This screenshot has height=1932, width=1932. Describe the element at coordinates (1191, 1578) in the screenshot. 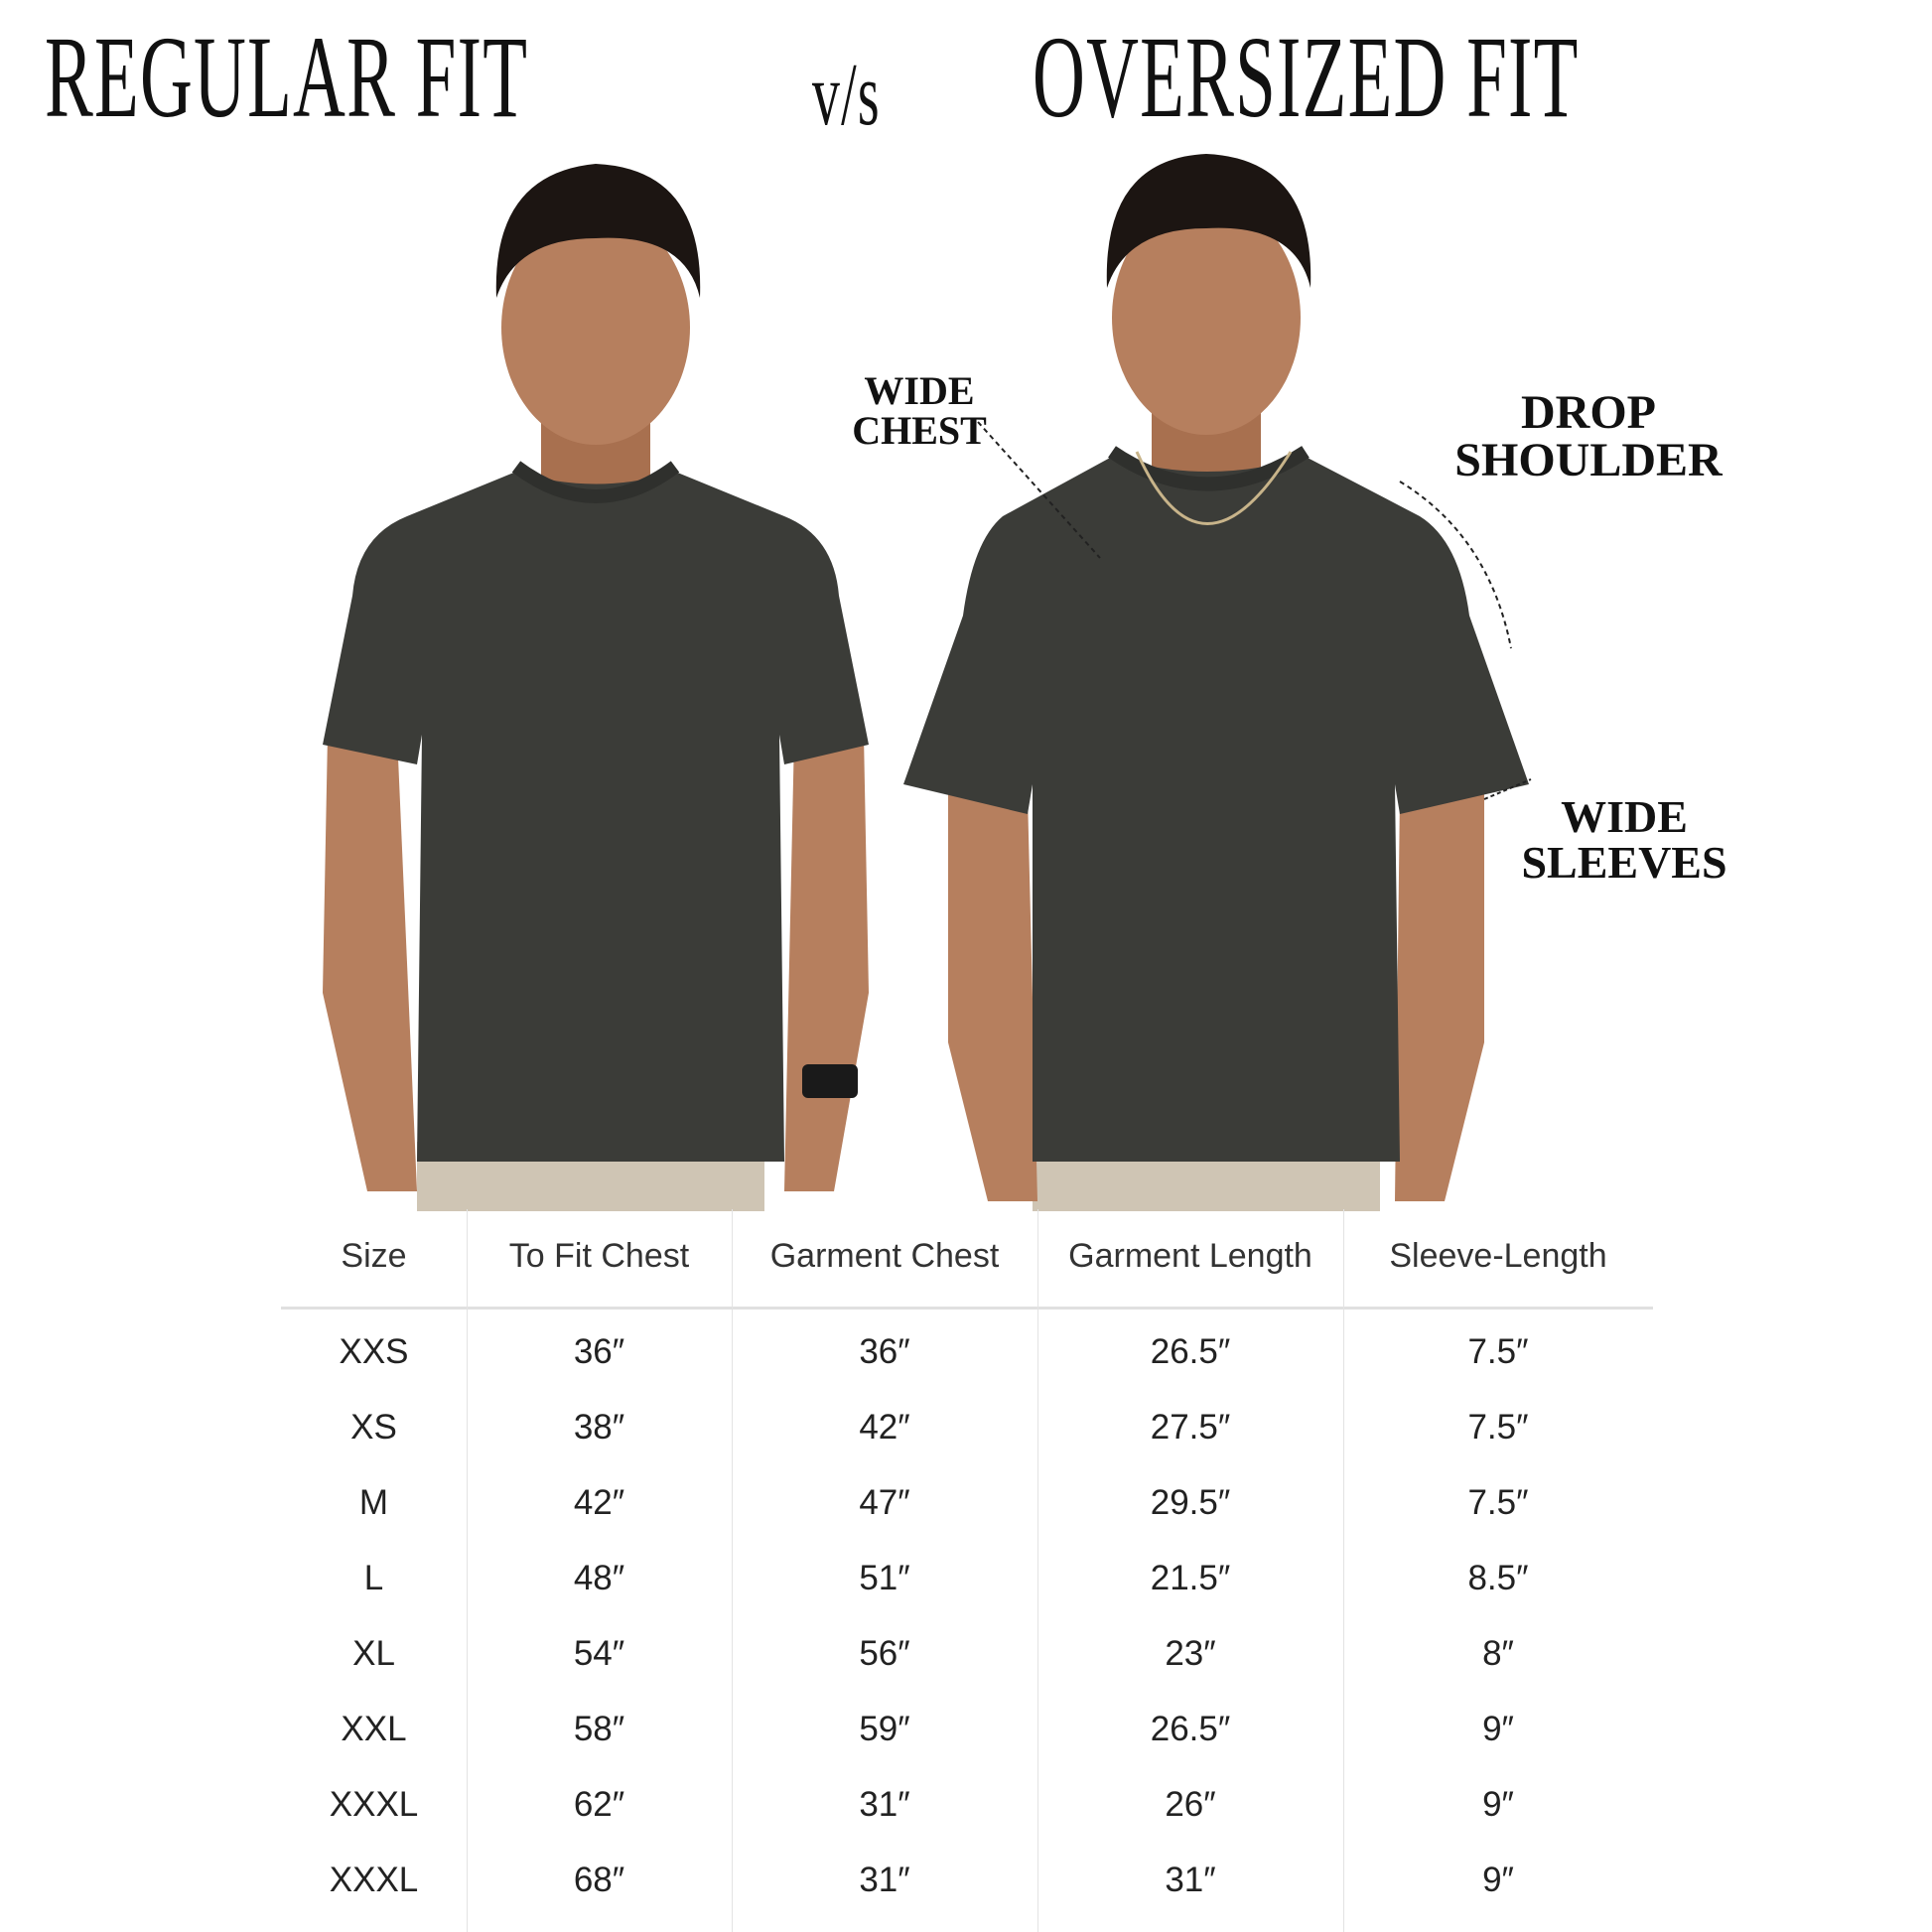

I see `table-cell: 21.5″` at that location.